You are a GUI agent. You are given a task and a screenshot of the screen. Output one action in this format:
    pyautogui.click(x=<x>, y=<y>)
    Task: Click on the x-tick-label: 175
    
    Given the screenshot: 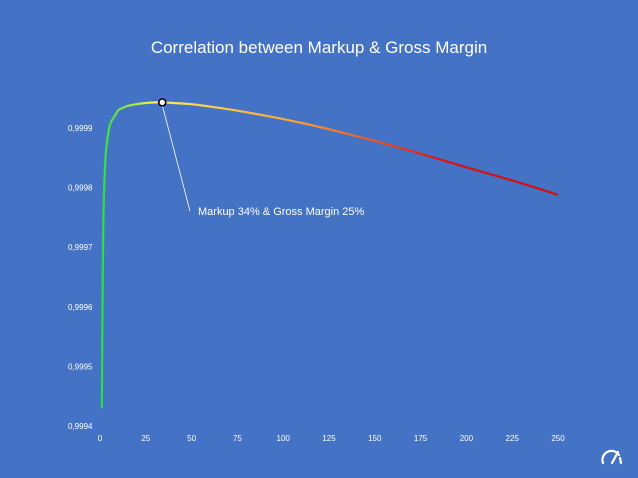 What is the action you would take?
    pyautogui.click(x=421, y=438)
    